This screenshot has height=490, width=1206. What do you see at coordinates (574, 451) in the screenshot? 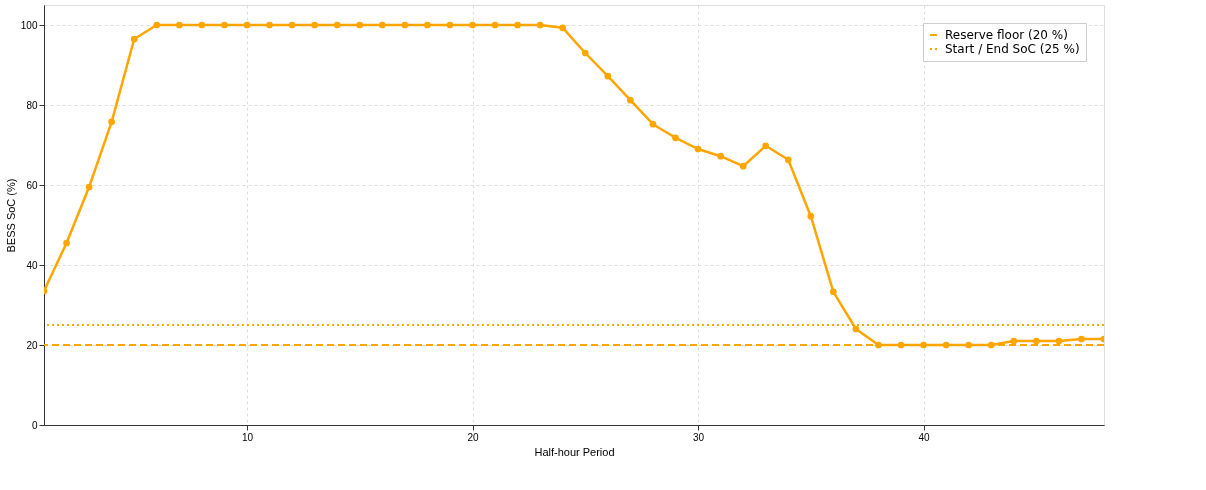
I see `x-axis-title: Half-hour Period` at bounding box center [574, 451].